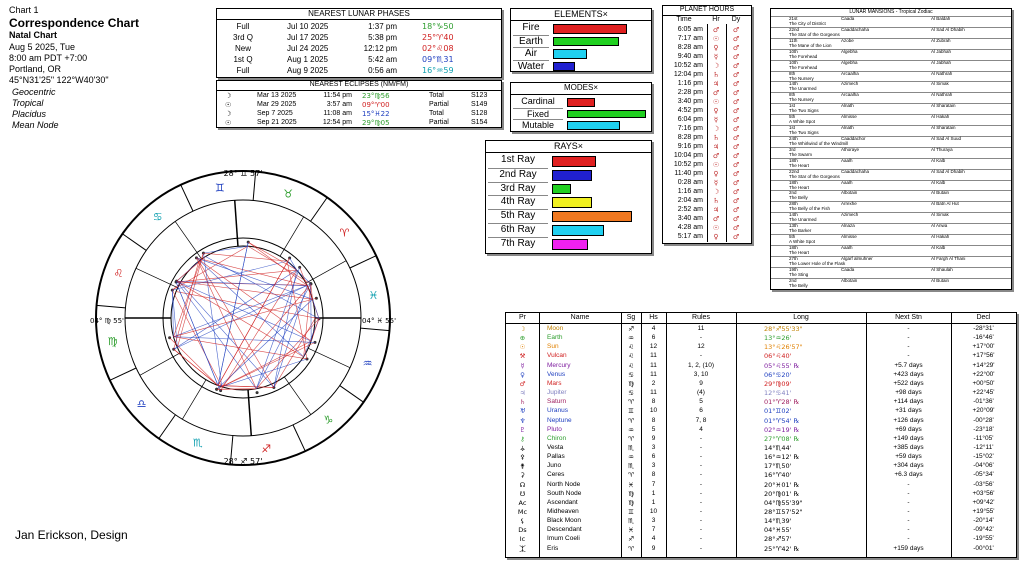 The height and width of the screenshot is (562, 1024). Describe the element at coordinates (518, 173) in the screenshot. I see `bar-label: 2nd Ray` at that location.